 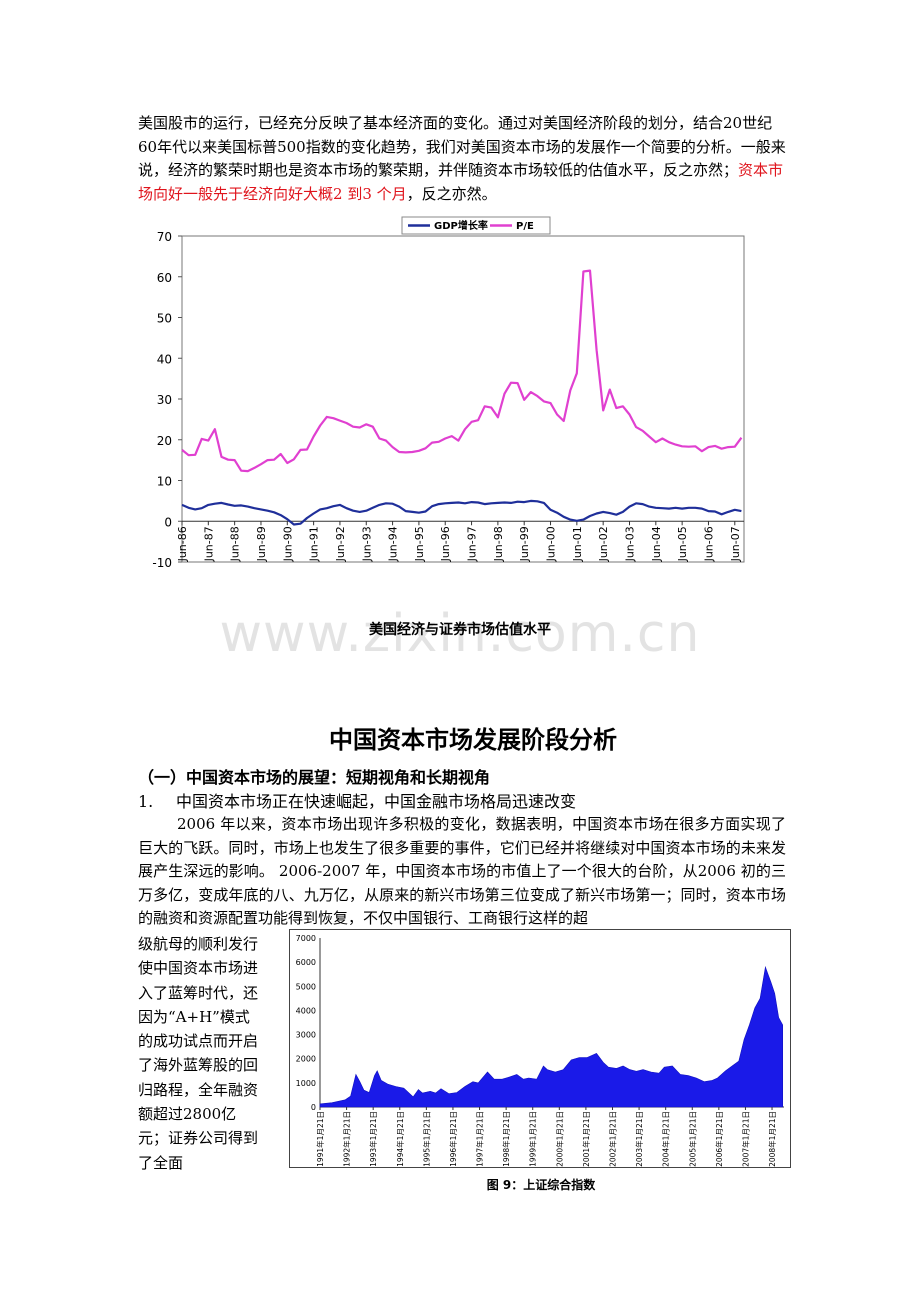 I want to click on y-tick-label: 4000, so click(x=306, y=1010).